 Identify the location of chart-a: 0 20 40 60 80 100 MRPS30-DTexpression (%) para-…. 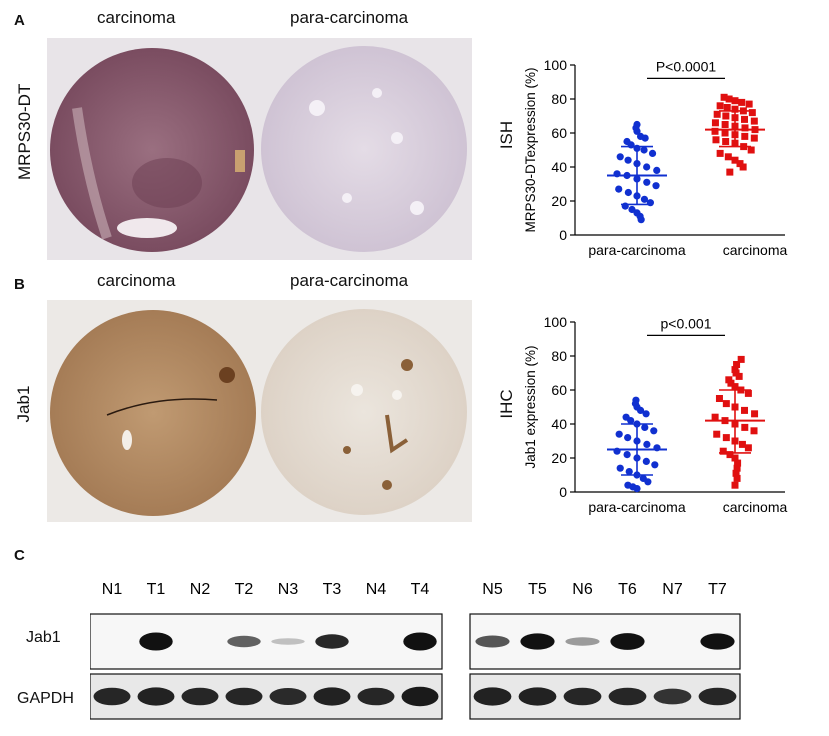
(655, 157).